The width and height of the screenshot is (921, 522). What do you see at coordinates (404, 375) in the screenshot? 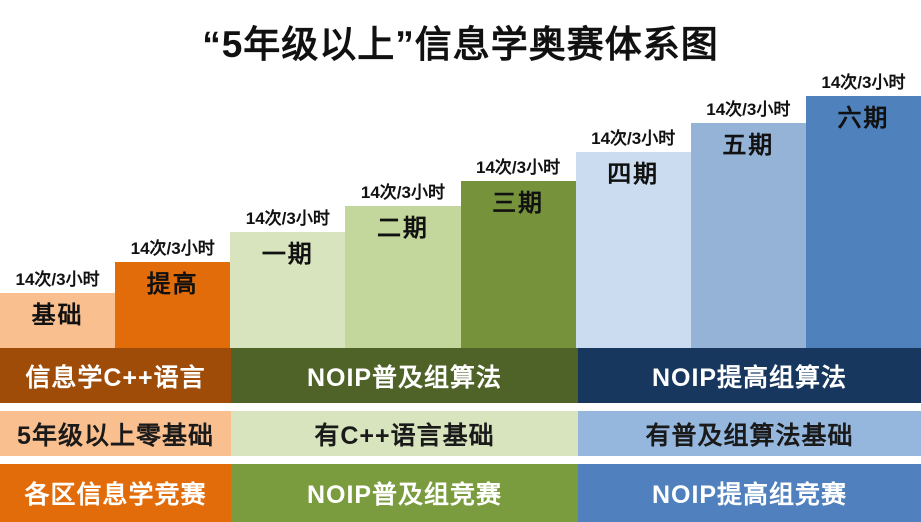
I see `band-course-cell-2: NOIP普及组算法` at bounding box center [404, 375].